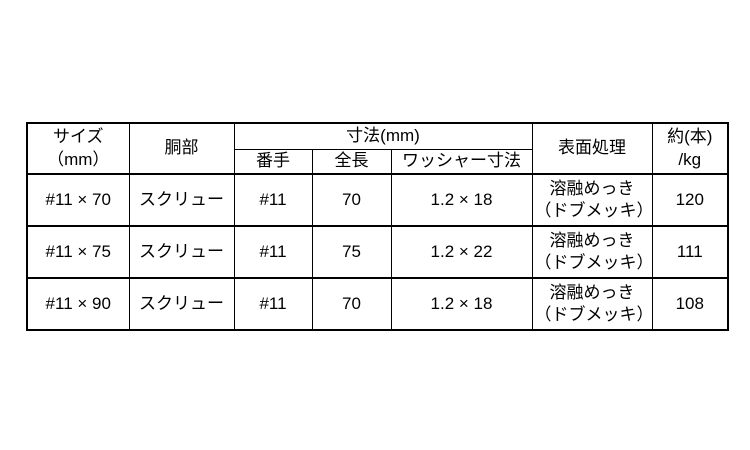  What do you see at coordinates (461, 252) in the screenshot?
I see `cell-washer: 1.2 × 22` at bounding box center [461, 252].